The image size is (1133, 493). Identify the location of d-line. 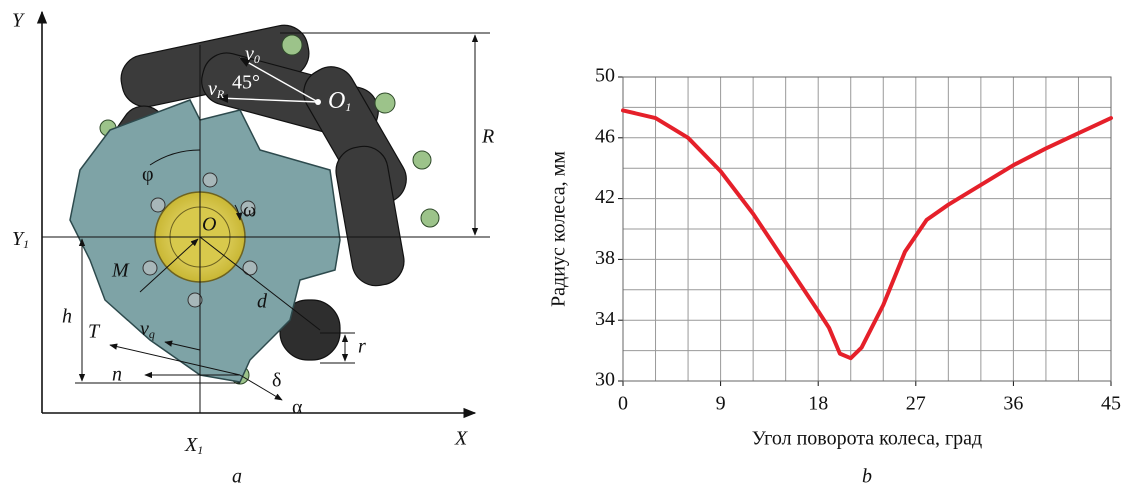
(260, 283).